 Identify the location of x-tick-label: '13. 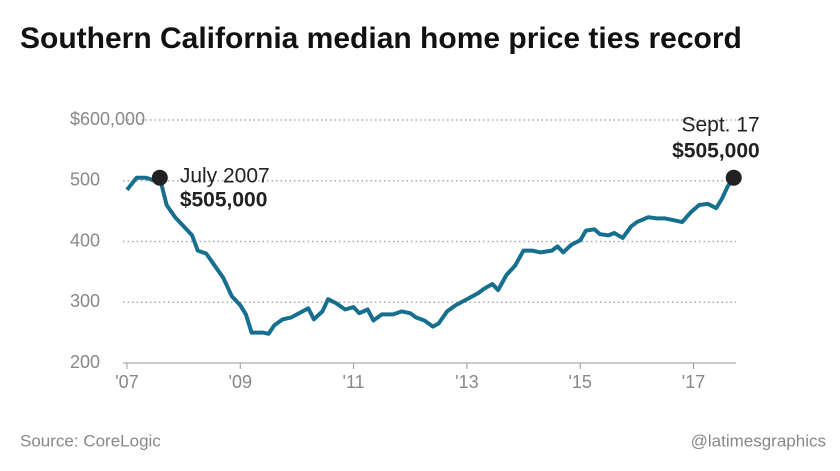
(466, 382).